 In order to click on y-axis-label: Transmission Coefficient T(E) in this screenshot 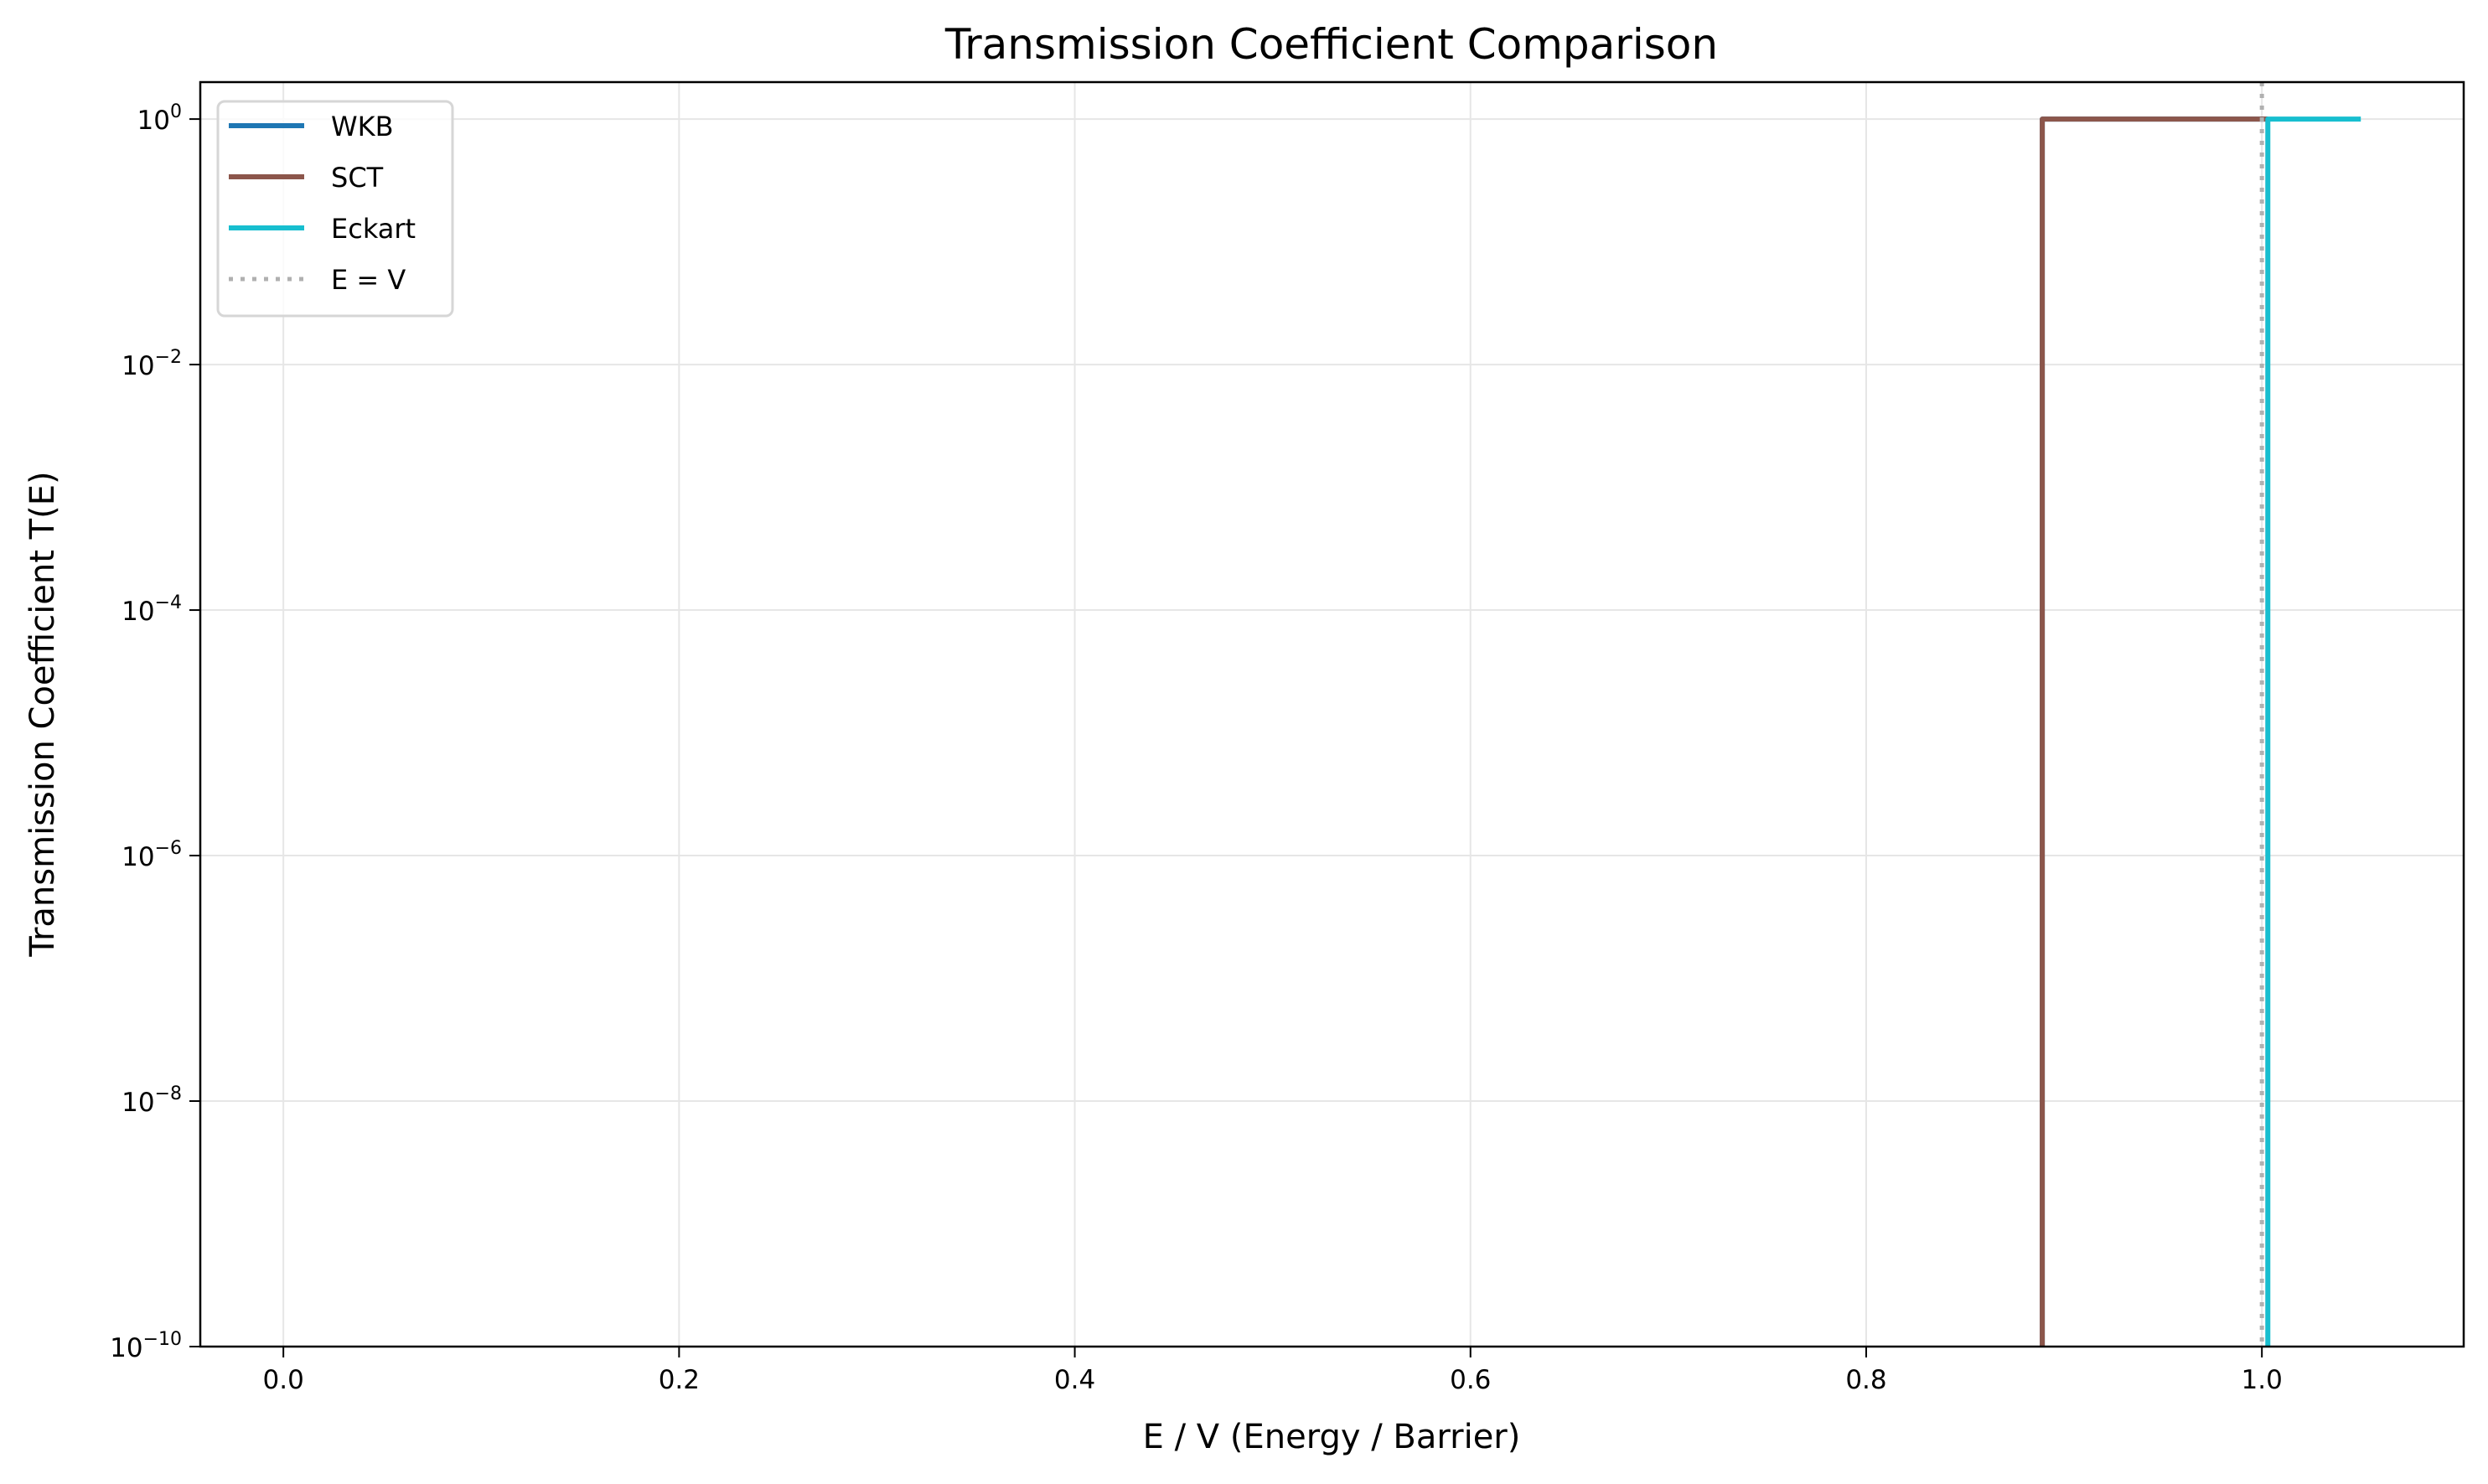, I will do `click(42, 714)`.